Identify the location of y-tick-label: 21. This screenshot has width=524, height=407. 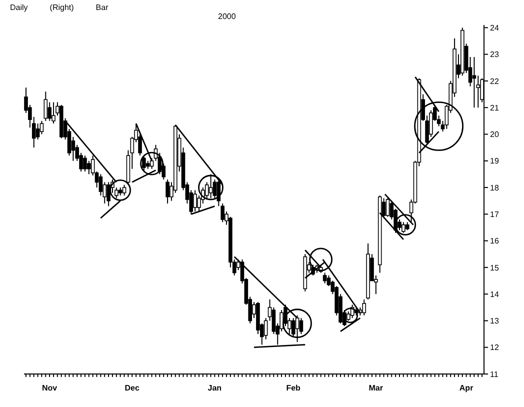
(495, 107).